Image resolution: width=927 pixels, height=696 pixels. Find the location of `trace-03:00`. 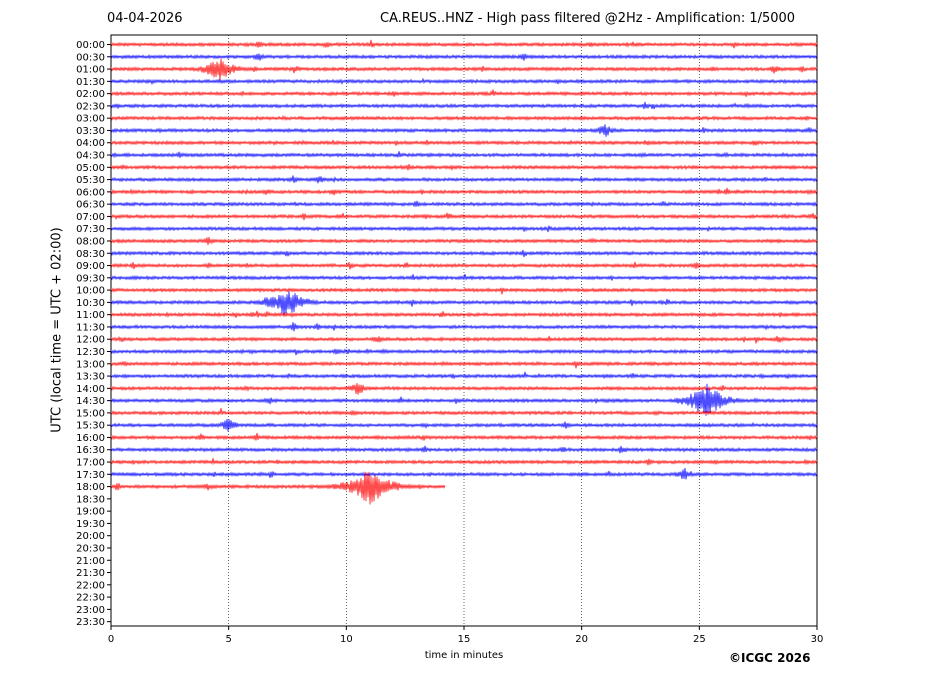

trace-03:00 is located at coordinates (464, 118).